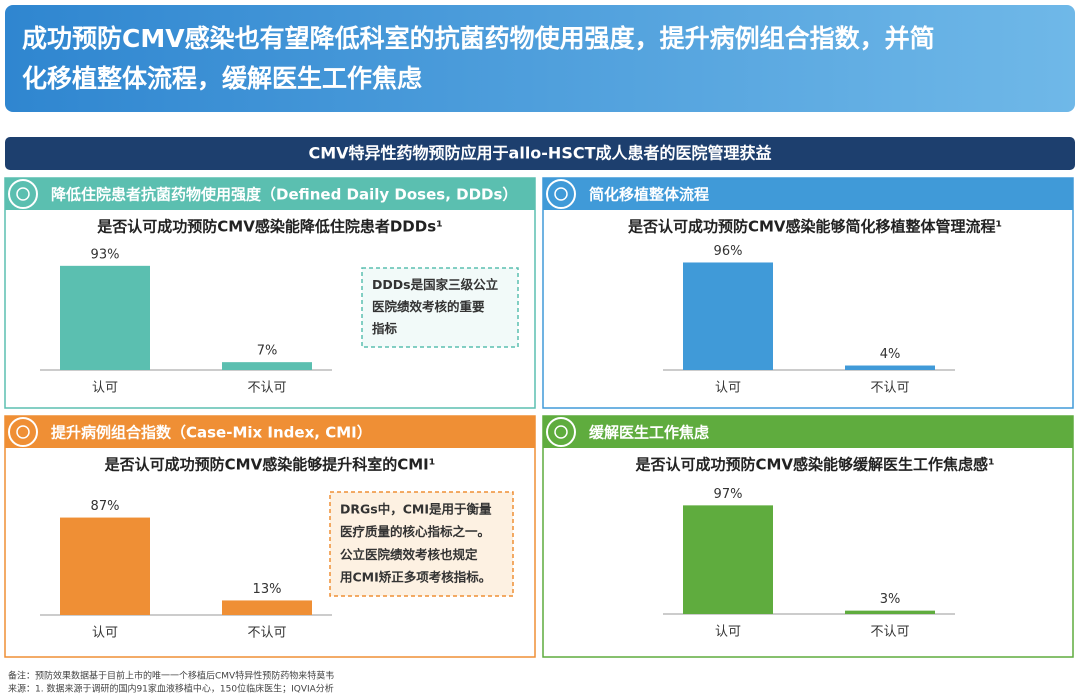 The image size is (1080, 699). What do you see at coordinates (728, 251) in the screenshot?
I see `value-label: 96%` at bounding box center [728, 251].